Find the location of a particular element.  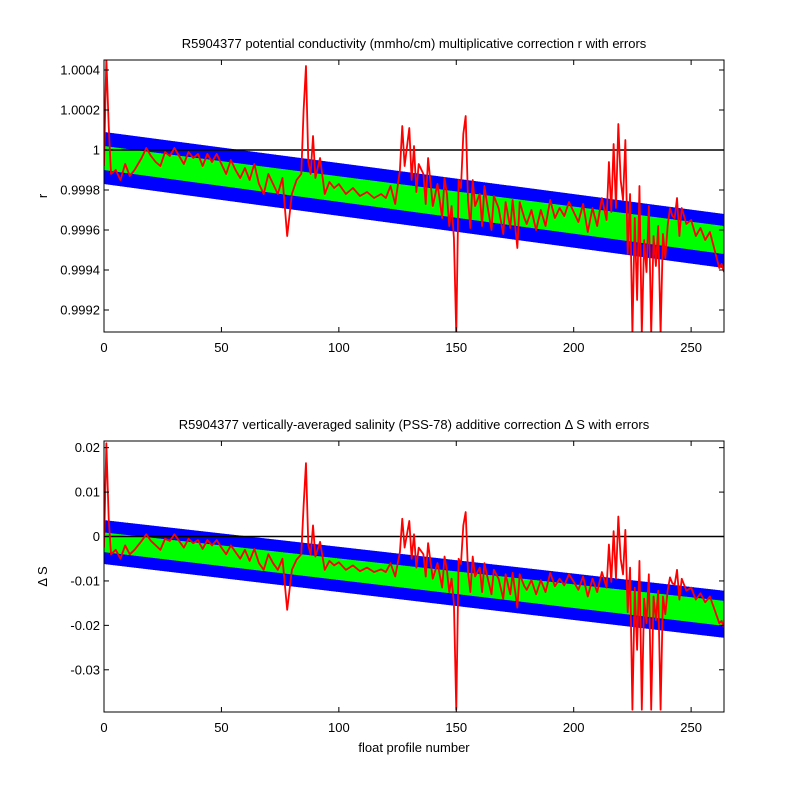

y-tick-label: 1.0002 is located at coordinates (80, 110).